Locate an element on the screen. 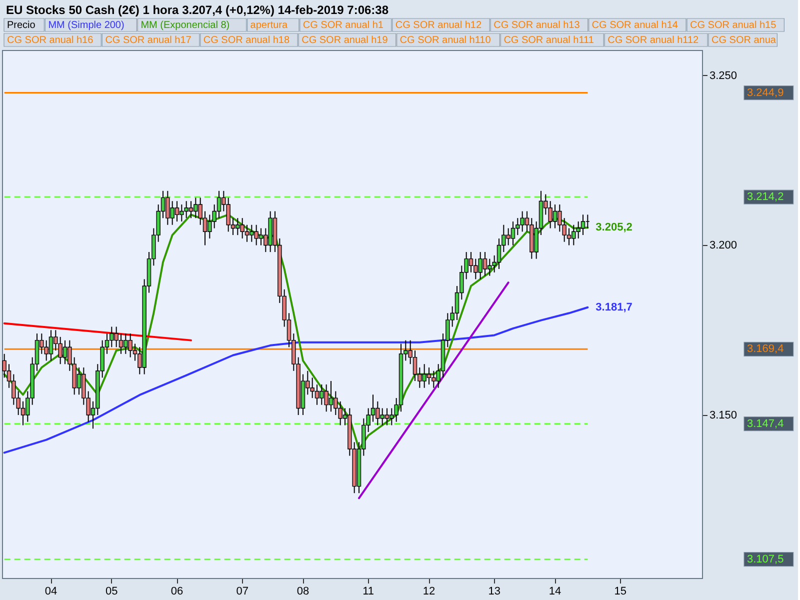  y-tick-label: 3.150 is located at coordinates (724, 416).